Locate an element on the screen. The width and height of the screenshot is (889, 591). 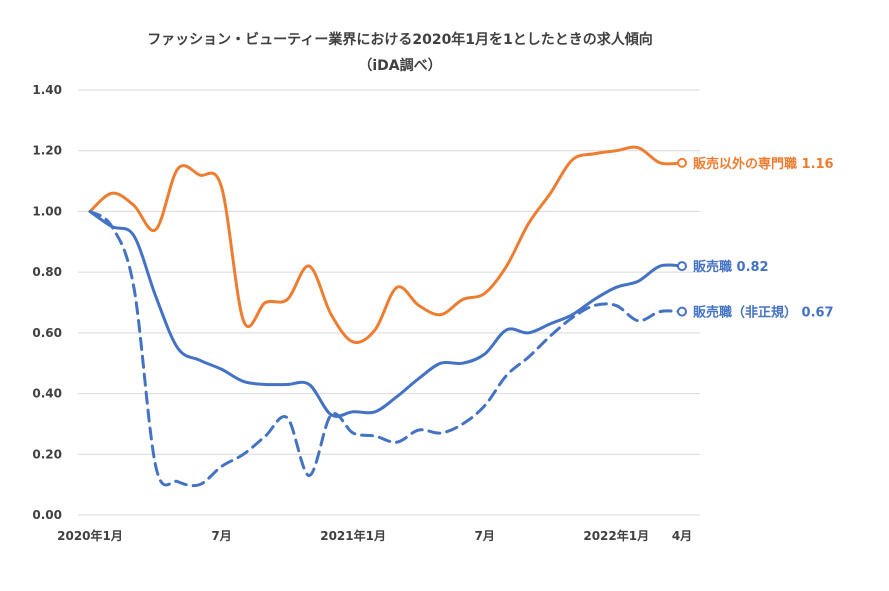
y-tick-label: 0.00 is located at coordinates (47, 515).